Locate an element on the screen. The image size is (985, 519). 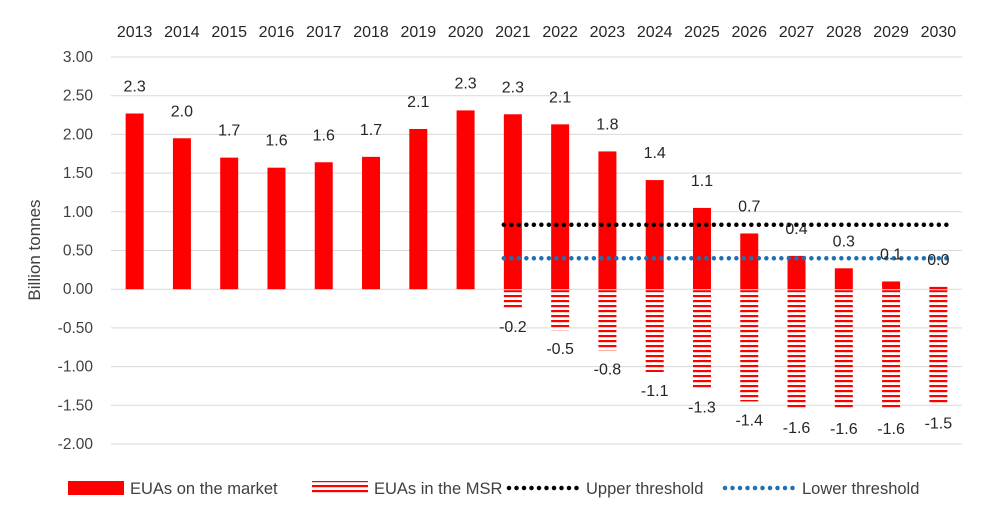
market-value-label: 1.4 is located at coordinates (655, 153).